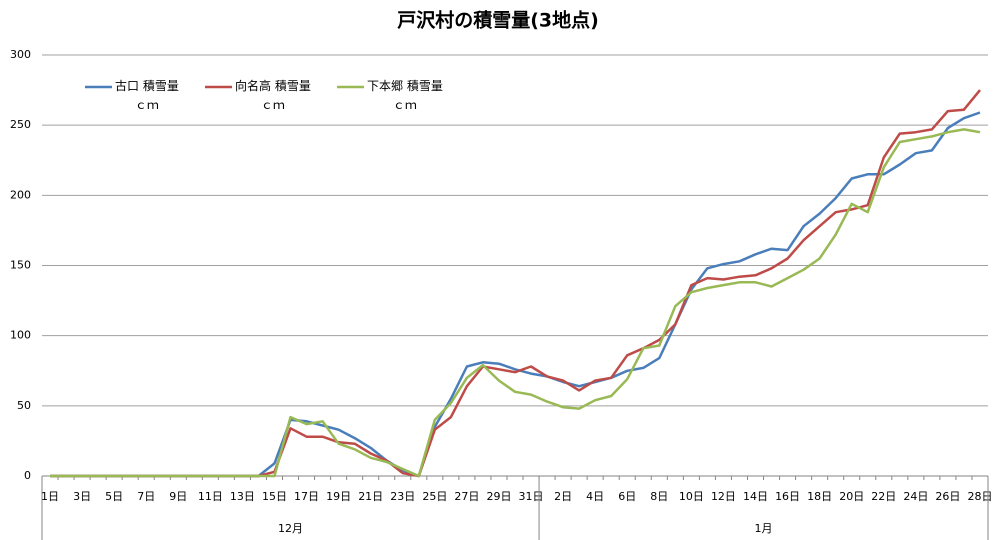 Image resolution: width=996 pixels, height=540 pixels. I want to click on y-tick-label: 150, so click(20, 265).